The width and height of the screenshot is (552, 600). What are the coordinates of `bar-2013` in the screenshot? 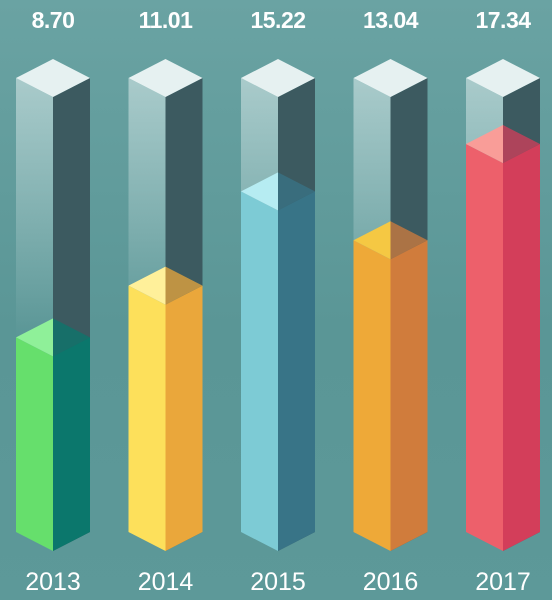 It's located at (53, 434).